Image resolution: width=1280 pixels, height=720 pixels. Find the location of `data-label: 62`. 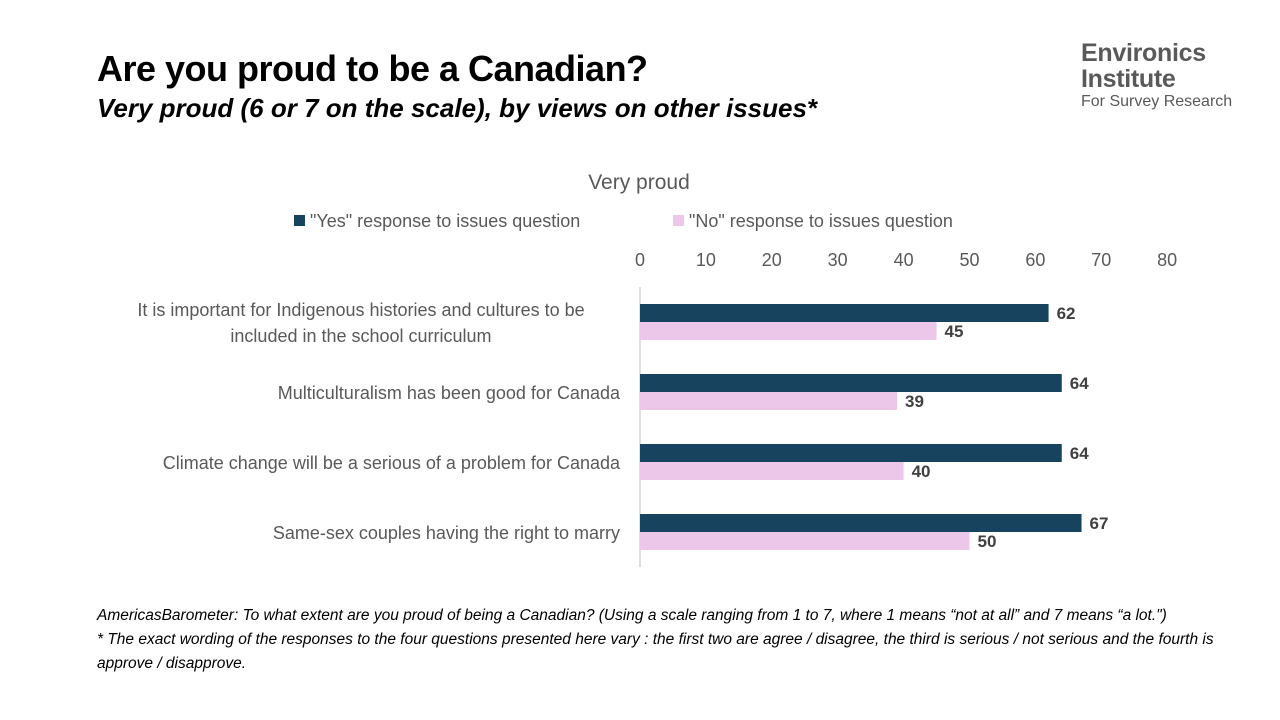

data-label: 62 is located at coordinates (1066, 313).